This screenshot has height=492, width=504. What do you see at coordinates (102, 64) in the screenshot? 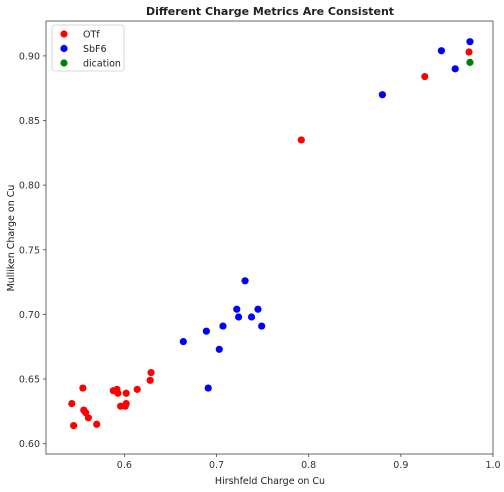
I see `legend-label-dication: dication` at bounding box center [102, 64].